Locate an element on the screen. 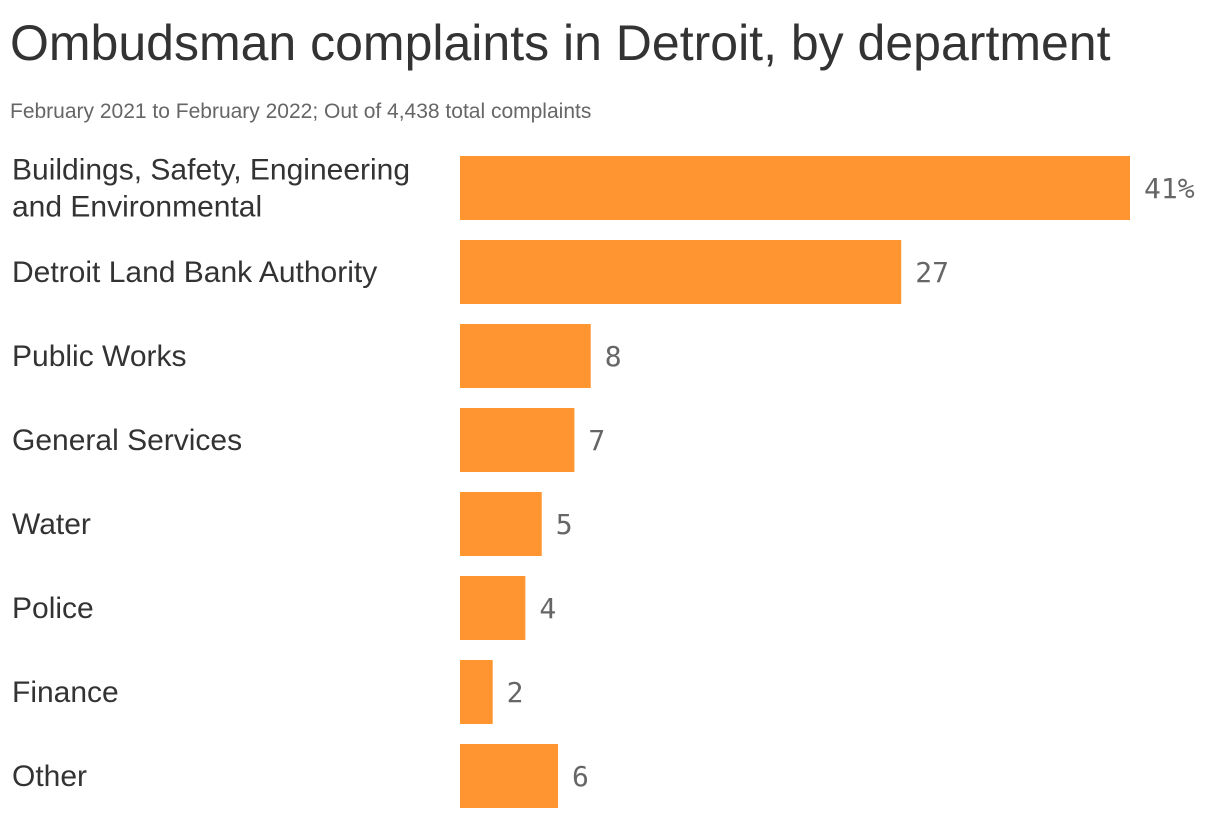 Image resolution: width=1220 pixels, height=824 pixels. category-label: General Services is located at coordinates (127, 440).